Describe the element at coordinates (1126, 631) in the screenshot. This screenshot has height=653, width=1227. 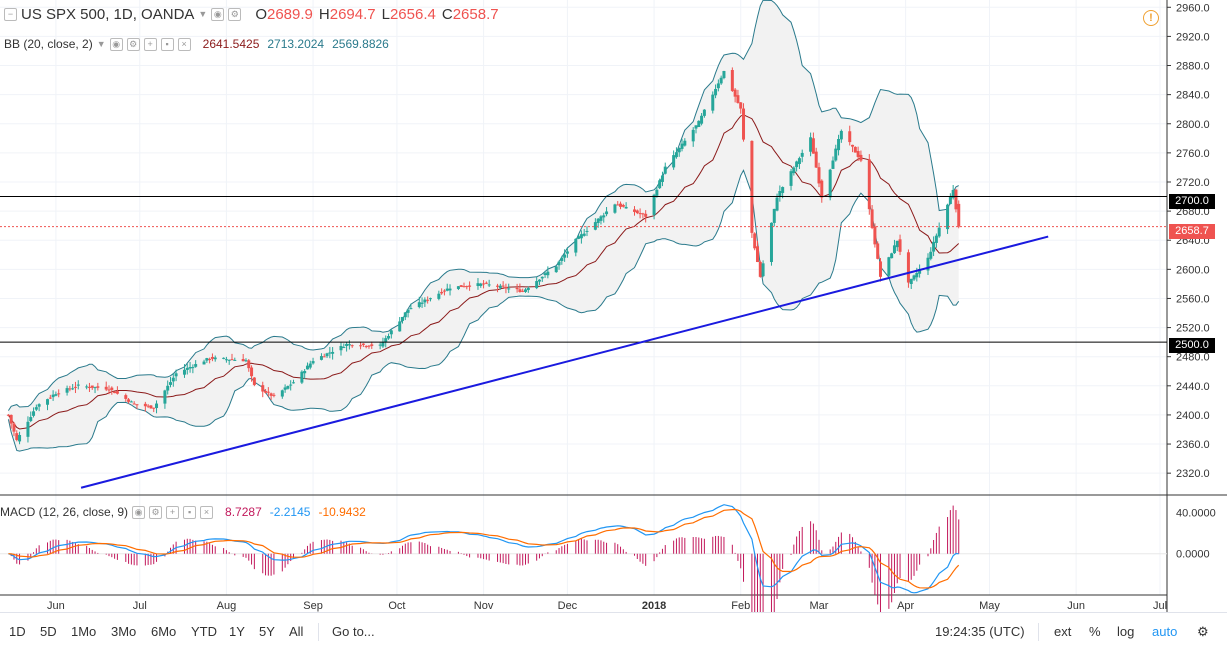
I see `log-toggle: log` at that location.